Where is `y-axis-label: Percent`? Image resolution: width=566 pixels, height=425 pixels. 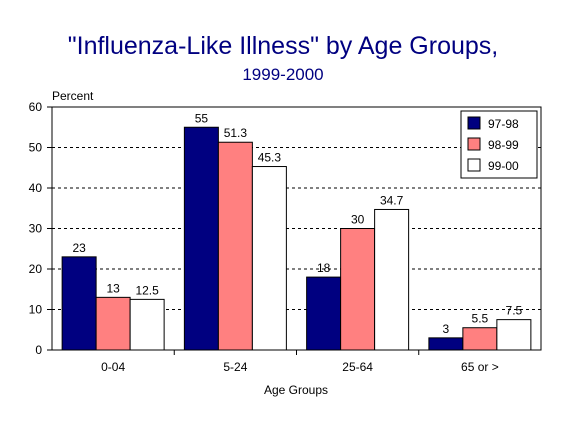
y-axis-label: Percent is located at coordinates (73, 96).